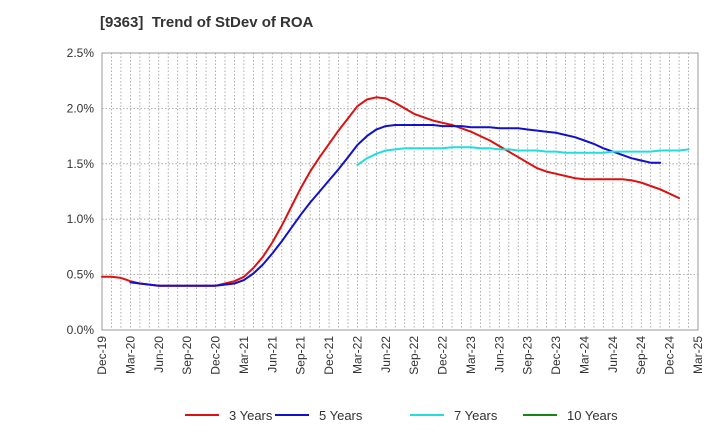 The image size is (720, 440). Describe the element at coordinates (592, 415) in the screenshot. I see `legend-label: 10 Years` at that location.